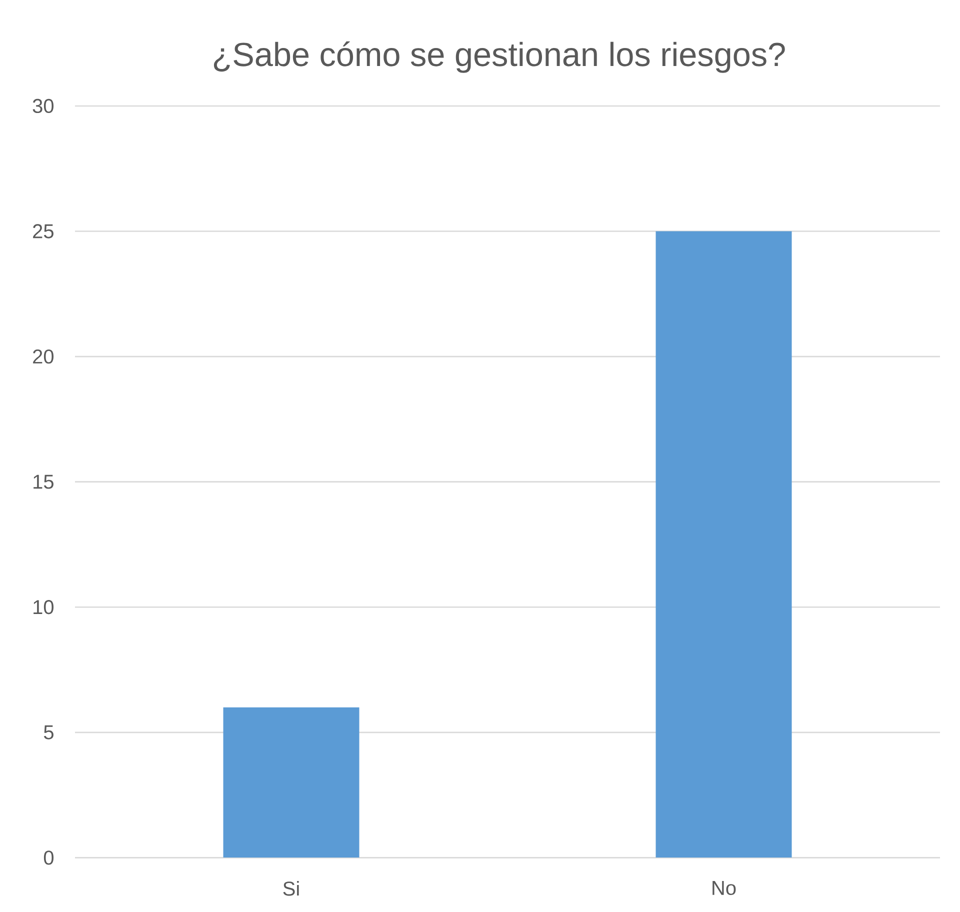 The height and width of the screenshot is (912, 960). I want to click on y-tick-label: 5, so click(49, 732).